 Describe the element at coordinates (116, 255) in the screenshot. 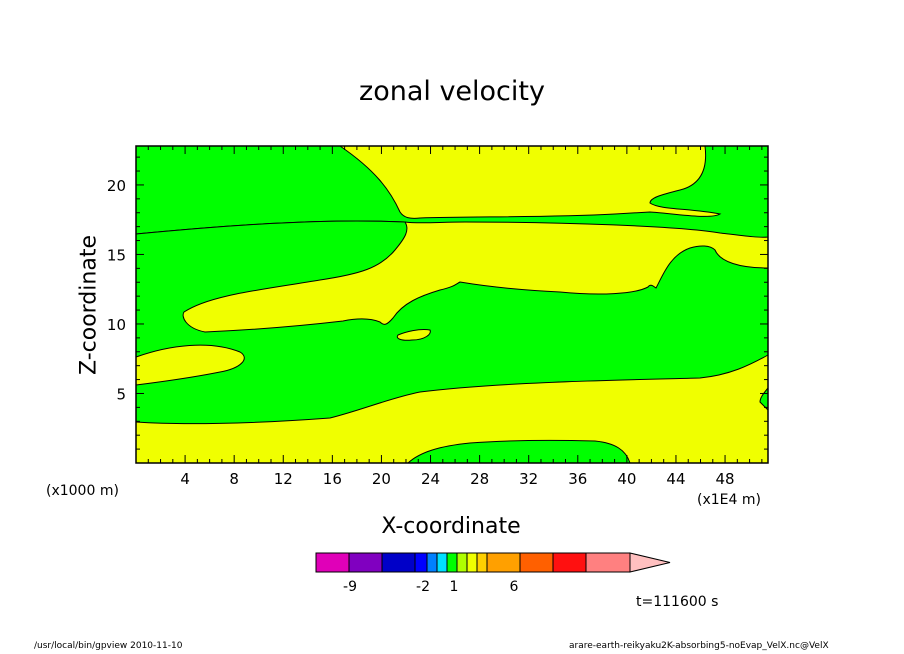

I see `y-tick-label: 15` at that location.